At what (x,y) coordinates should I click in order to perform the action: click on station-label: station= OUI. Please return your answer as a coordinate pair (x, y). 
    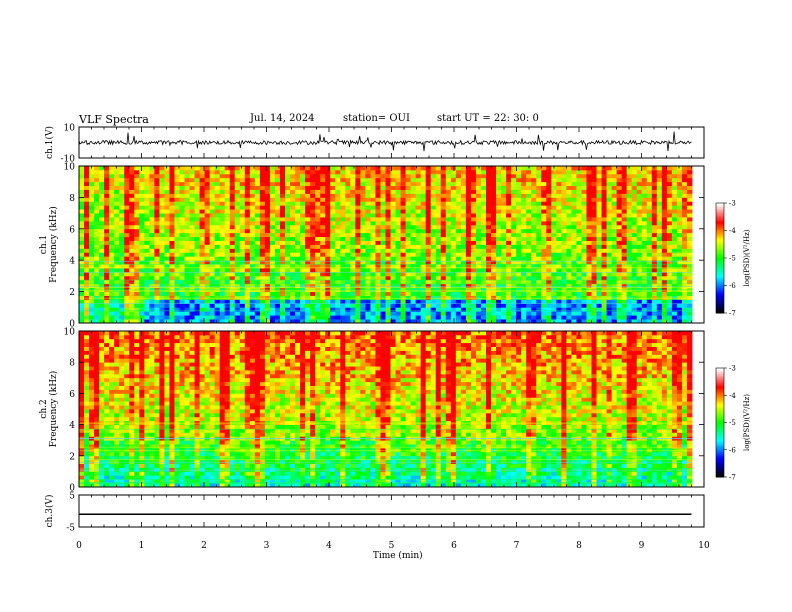
    Looking at the image, I should click on (376, 118).